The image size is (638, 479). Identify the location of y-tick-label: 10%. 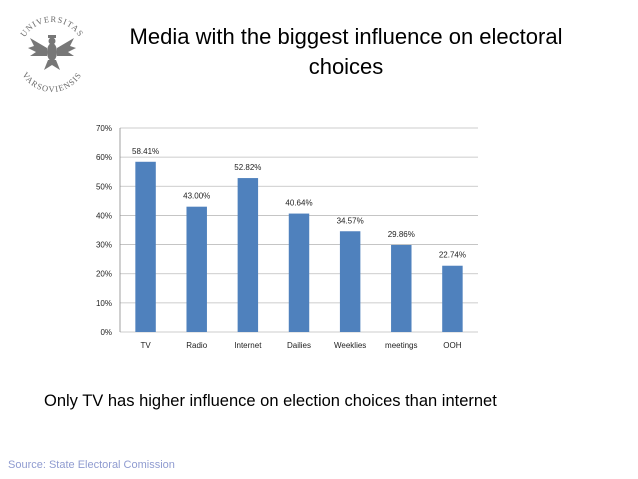
(104, 303).